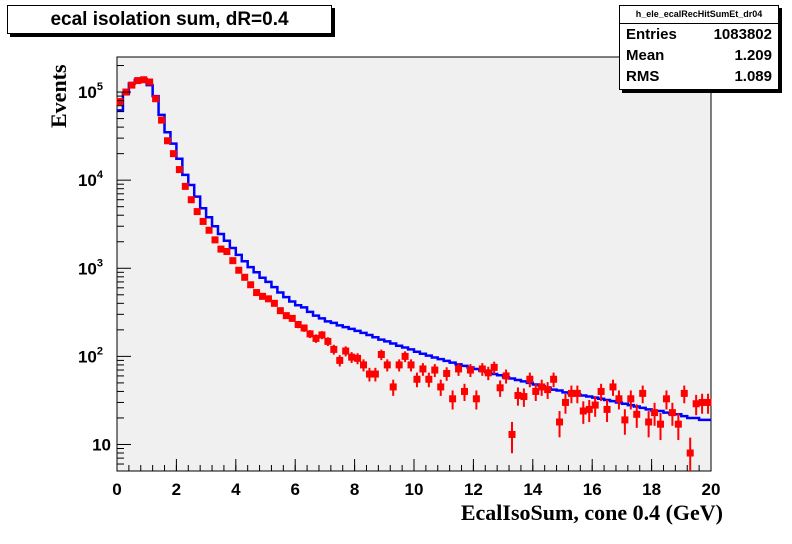  Describe the element at coordinates (414, 489) in the screenshot. I see `x-tick-label: 10` at that location.